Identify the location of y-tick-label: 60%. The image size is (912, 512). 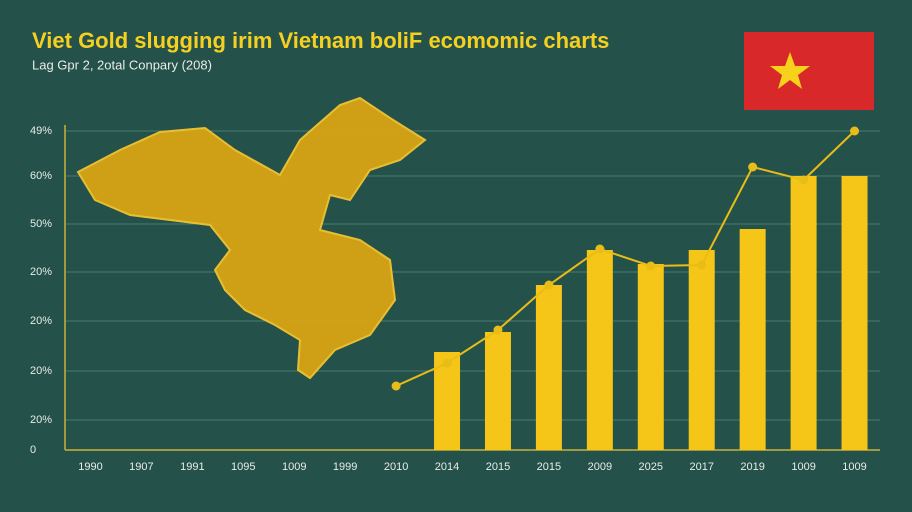
(41, 176).